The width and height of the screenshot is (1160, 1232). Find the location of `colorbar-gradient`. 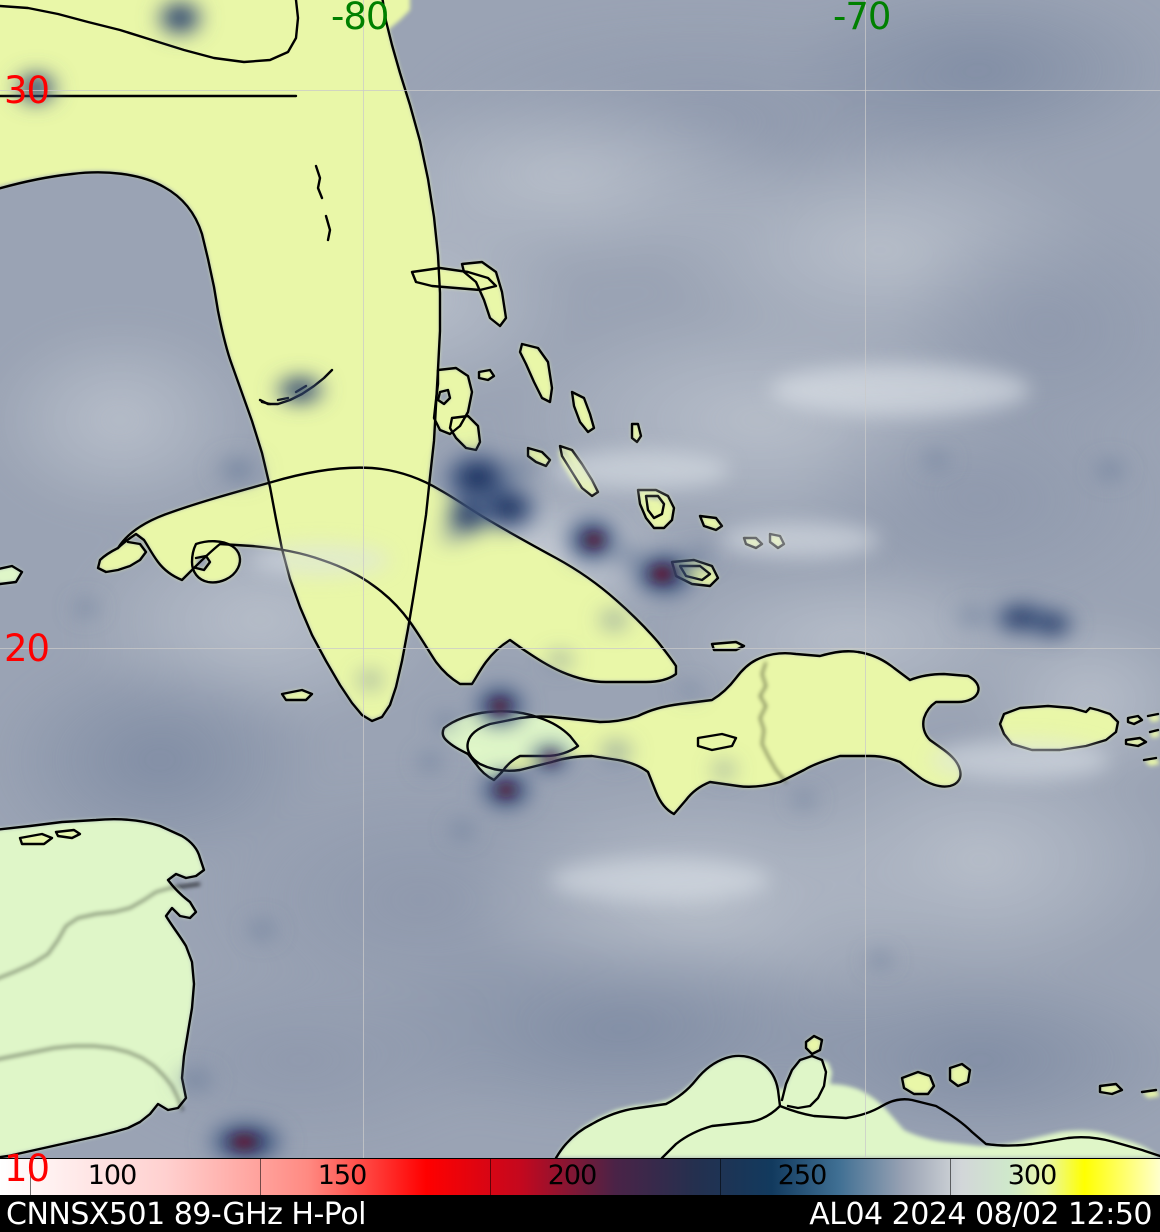

colorbar-gradient is located at coordinates (580, 1177).